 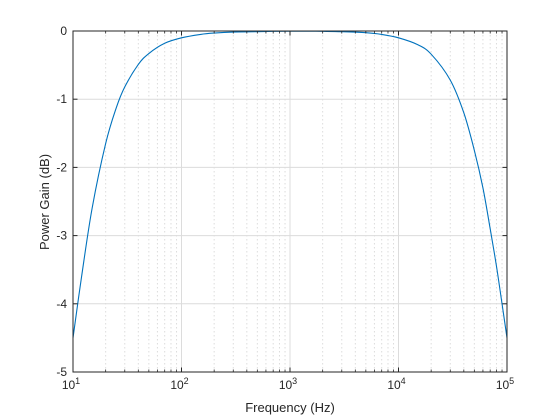 What do you see at coordinates (505, 384) in the screenshot?
I see `x-tick-label: 10⁵` at bounding box center [505, 384].